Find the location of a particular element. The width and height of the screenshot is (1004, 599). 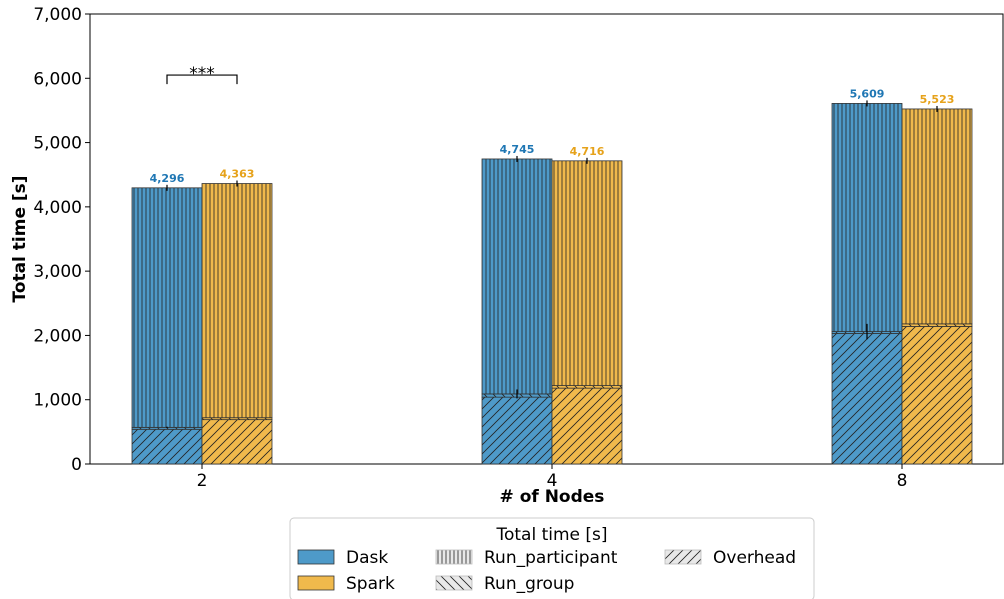

x-axis-title: # of Nodes is located at coordinates (552, 497).